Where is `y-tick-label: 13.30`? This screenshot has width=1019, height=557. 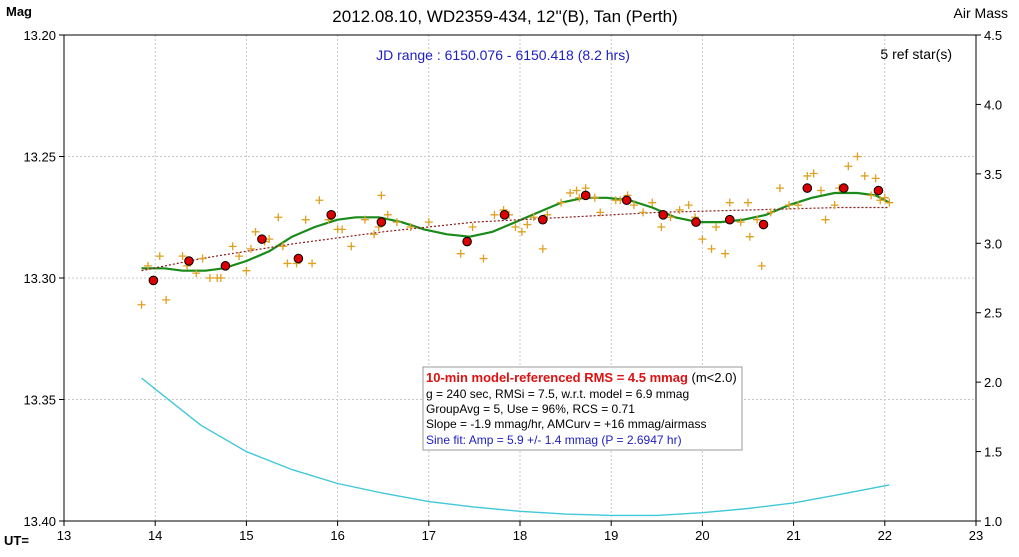
y-tick-label: 13.30 is located at coordinates (39, 278).